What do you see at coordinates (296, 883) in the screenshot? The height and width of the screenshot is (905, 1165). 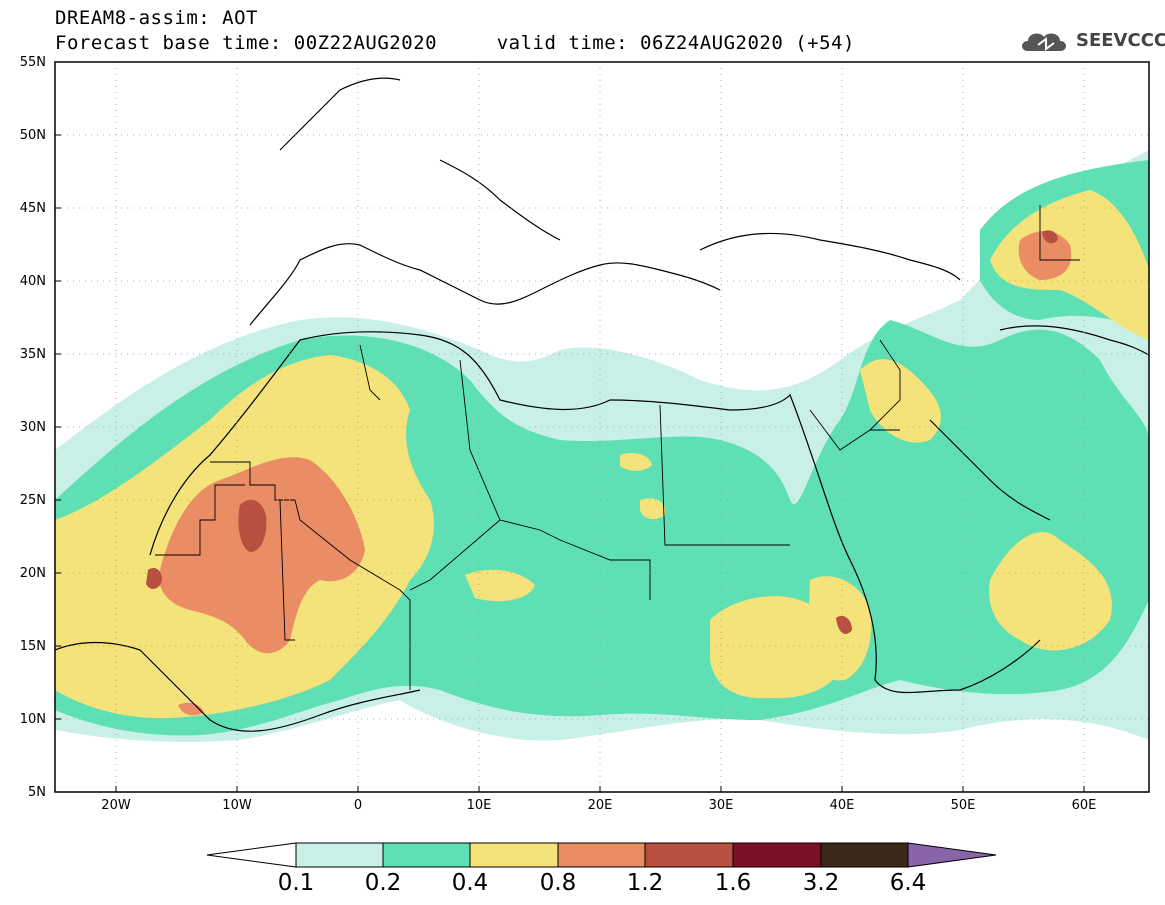 I see `colorbar-label: 0.1` at bounding box center [296, 883].